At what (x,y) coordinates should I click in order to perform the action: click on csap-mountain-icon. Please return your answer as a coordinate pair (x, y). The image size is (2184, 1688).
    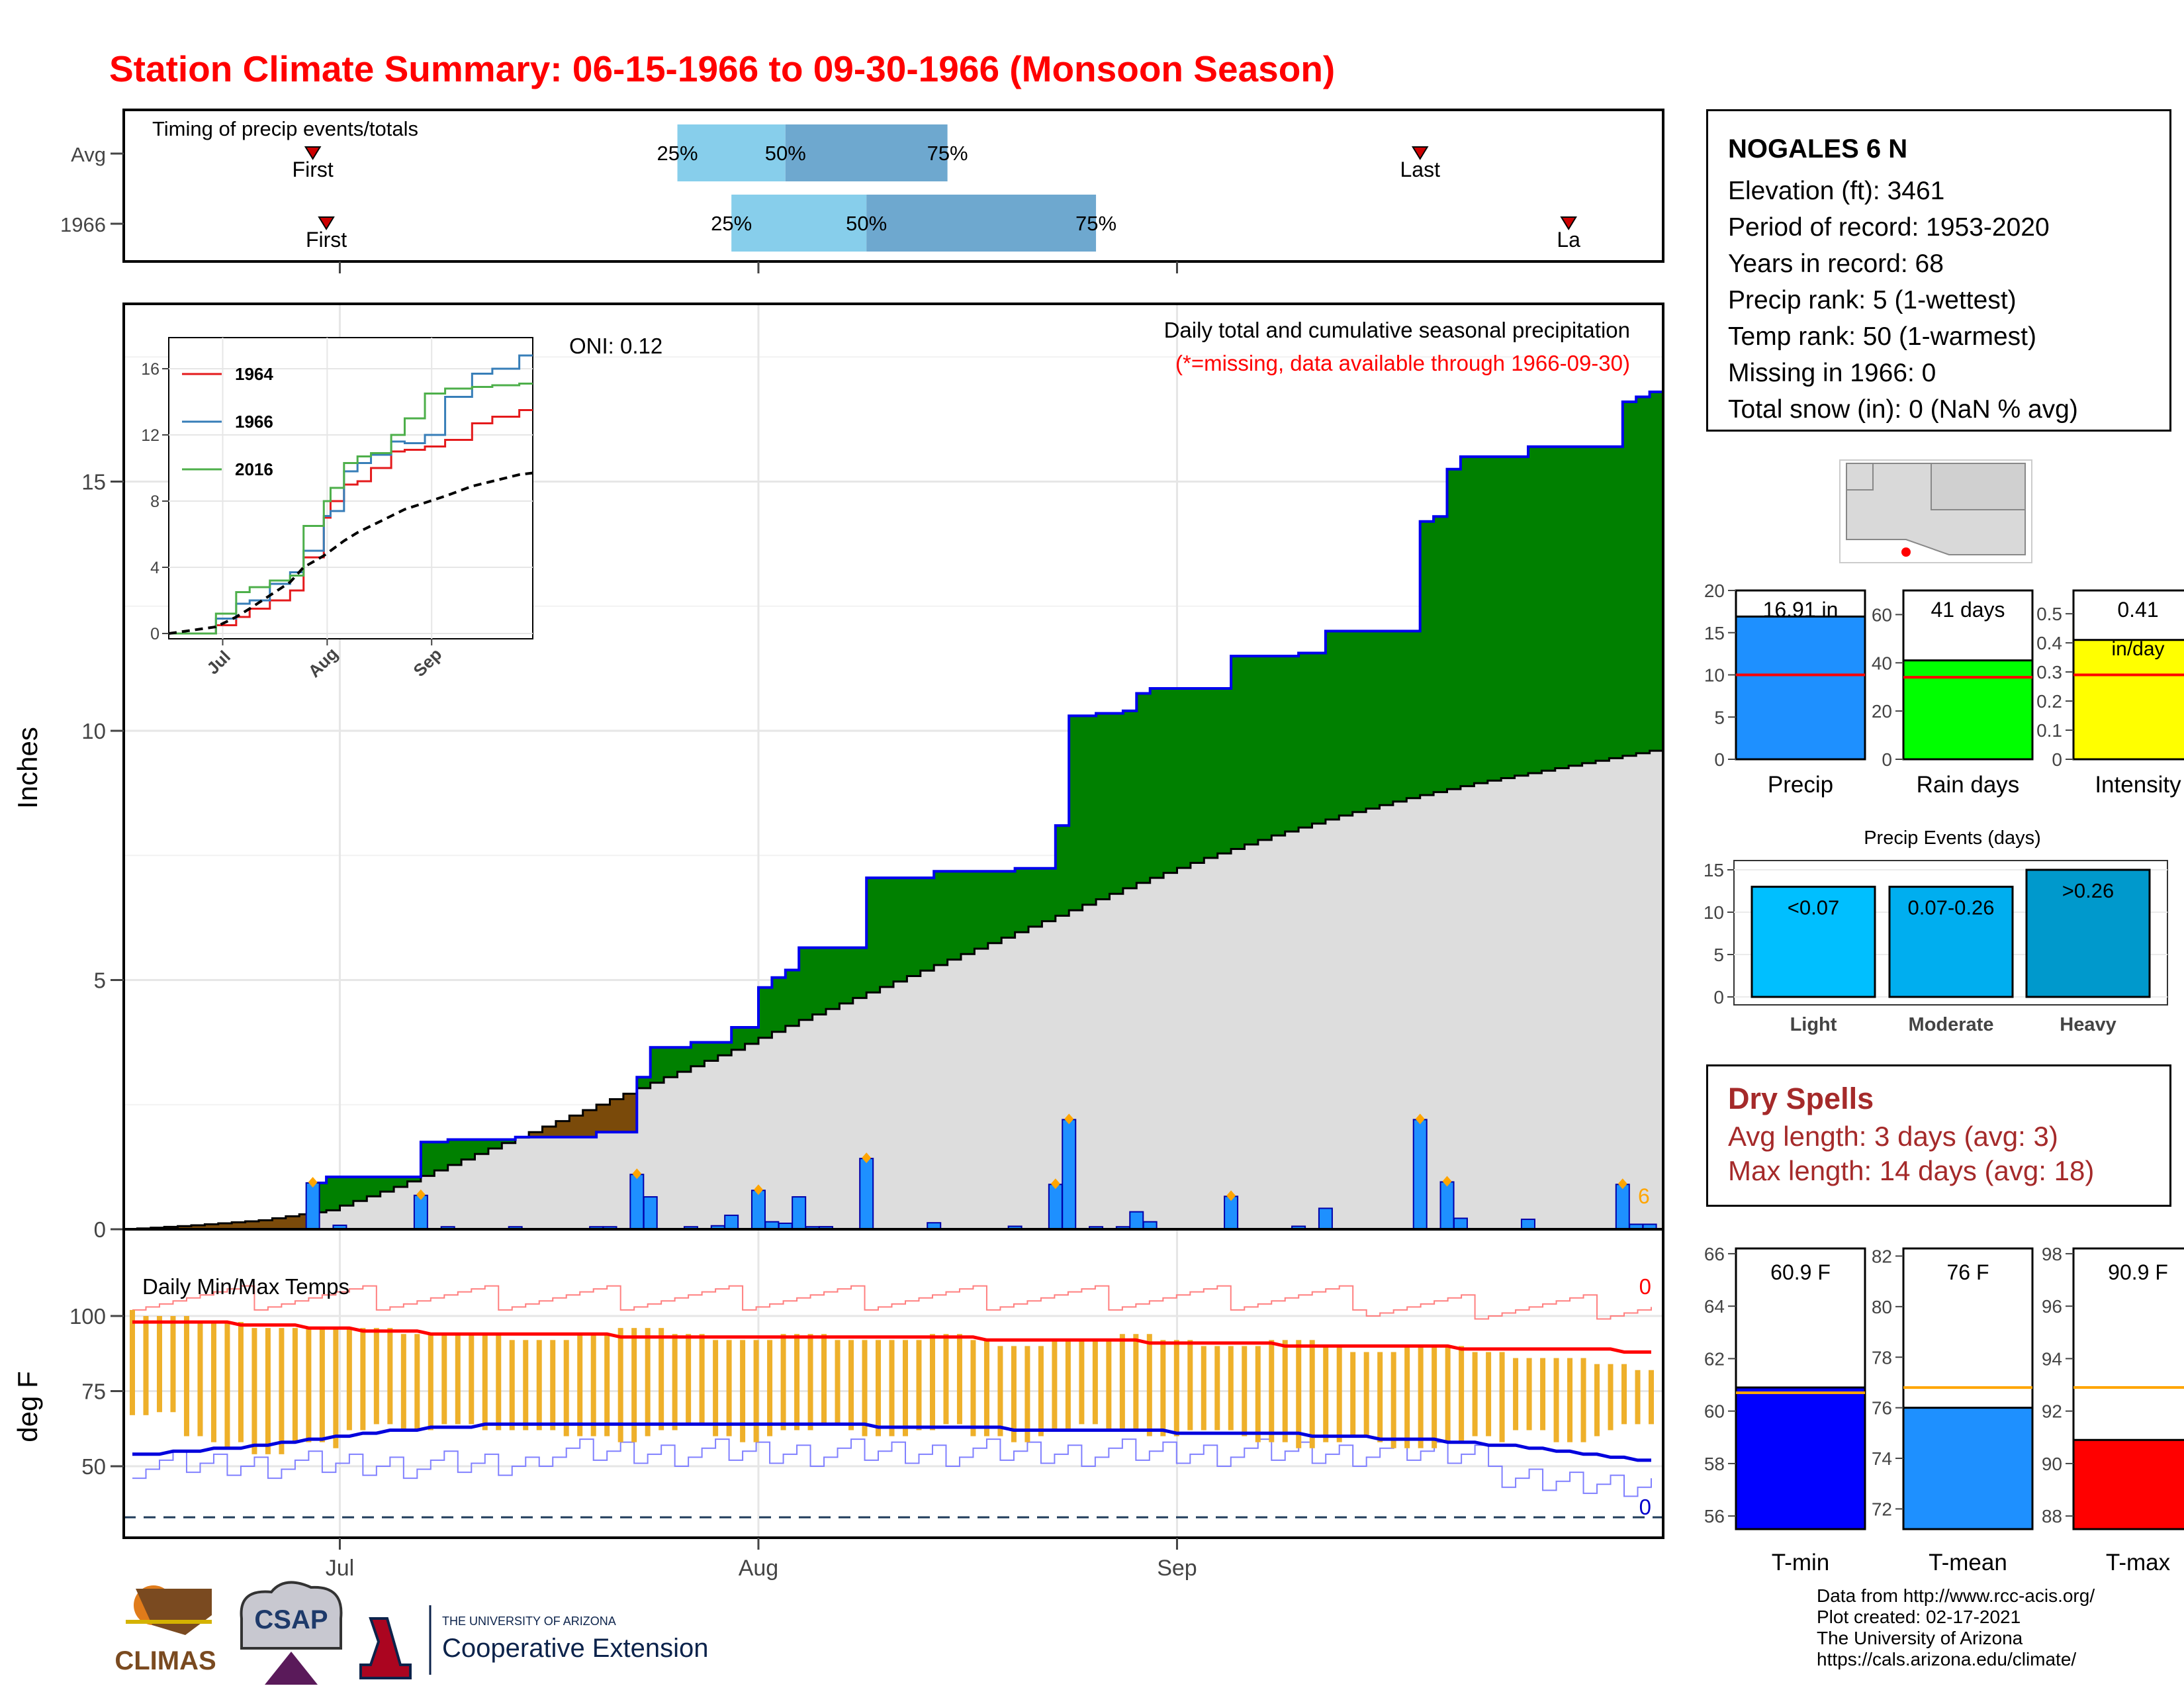
    Looking at the image, I should click on (291, 1668).